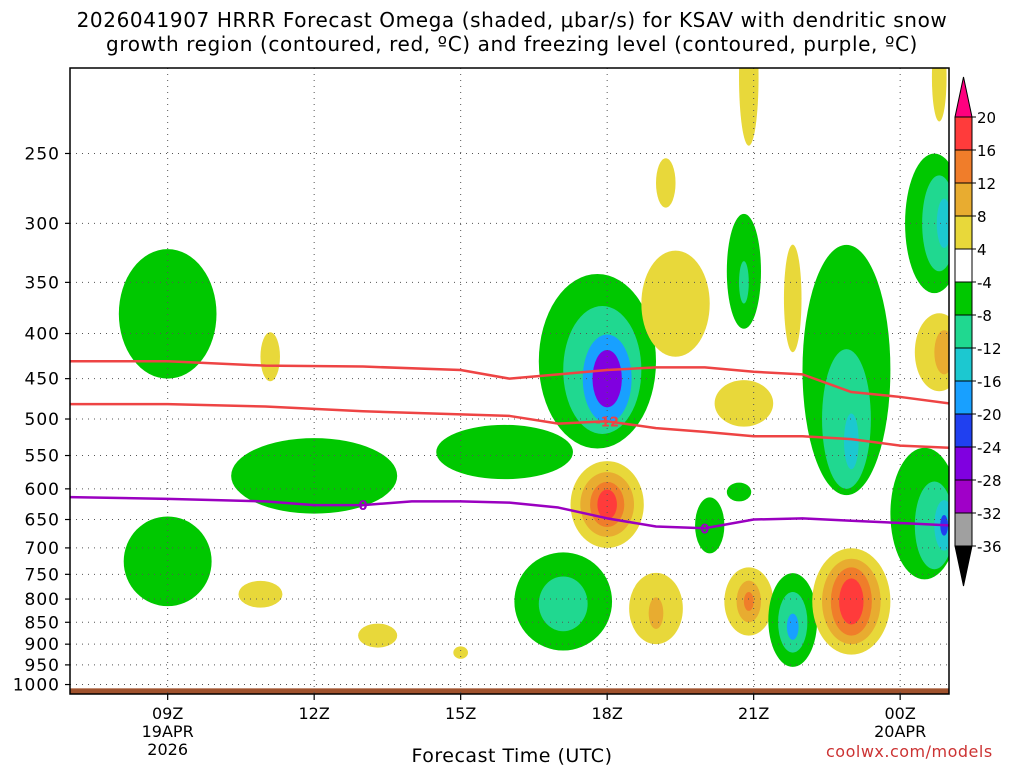  I want to click on colorbar-label: -32, so click(989, 514).